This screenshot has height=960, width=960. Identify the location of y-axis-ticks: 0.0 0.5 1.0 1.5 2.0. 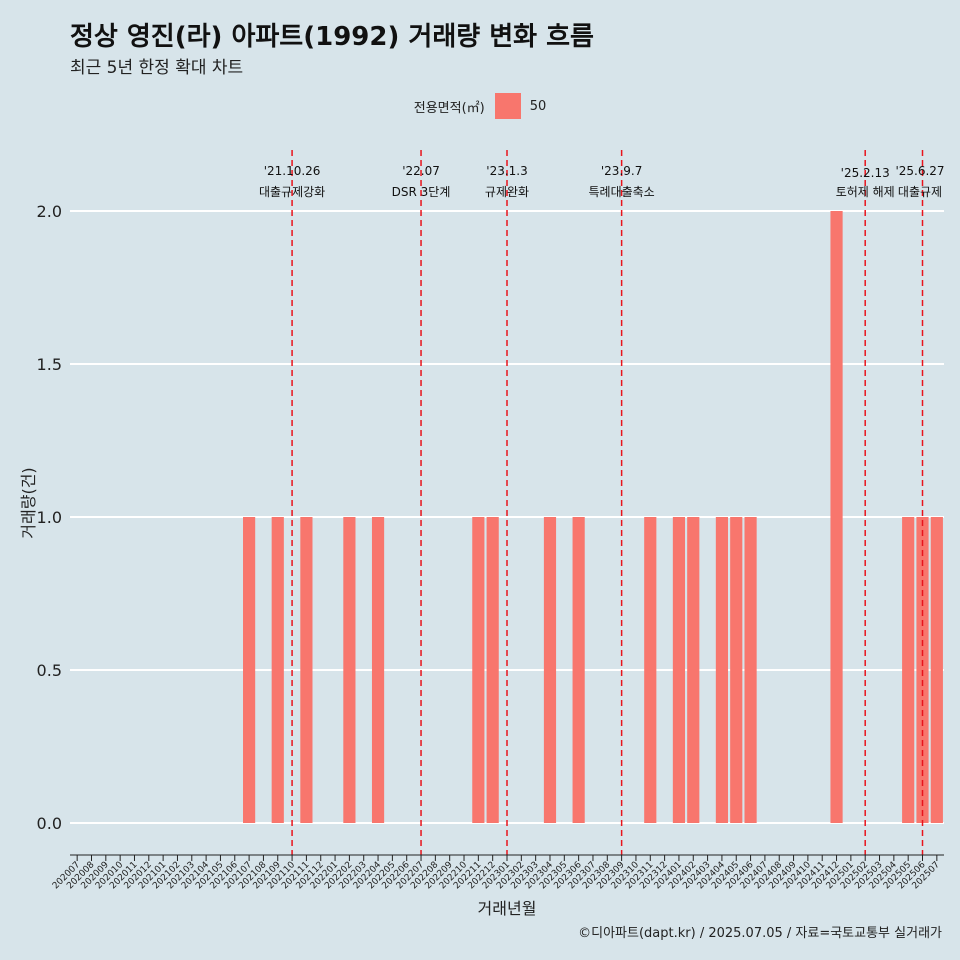
(49, 517).